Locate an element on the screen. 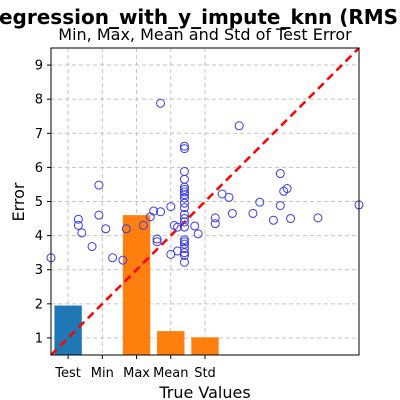  bar-test is located at coordinates (68, 330).